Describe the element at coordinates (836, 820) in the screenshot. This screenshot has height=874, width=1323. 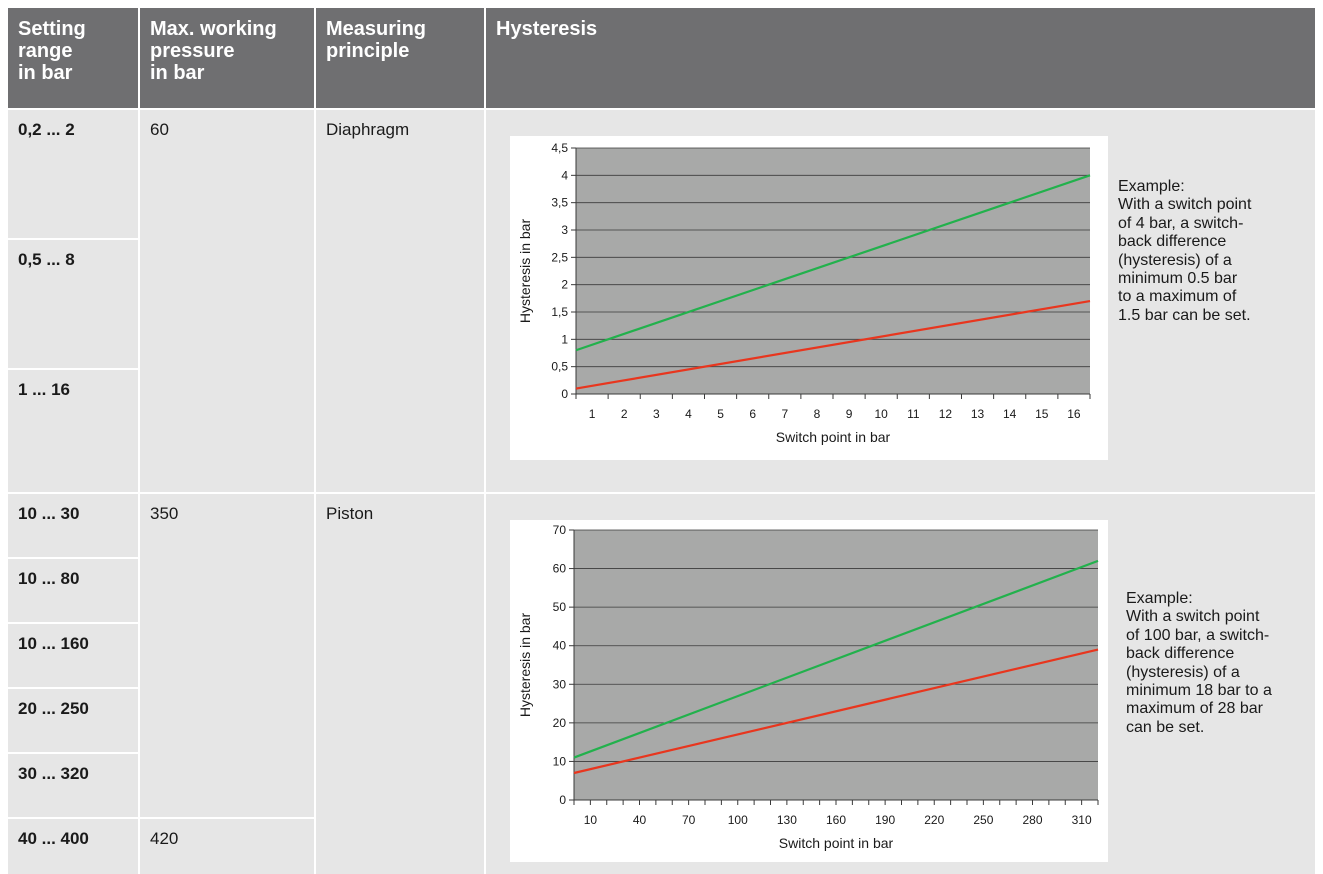
I see `x-tick-label: 160` at that location.